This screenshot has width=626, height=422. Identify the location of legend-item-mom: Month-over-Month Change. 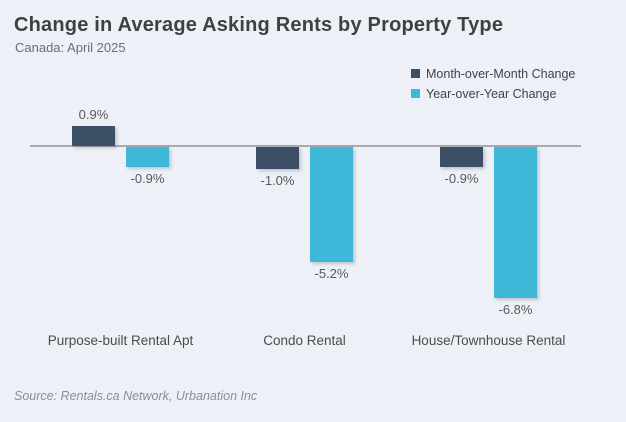
(493, 73).